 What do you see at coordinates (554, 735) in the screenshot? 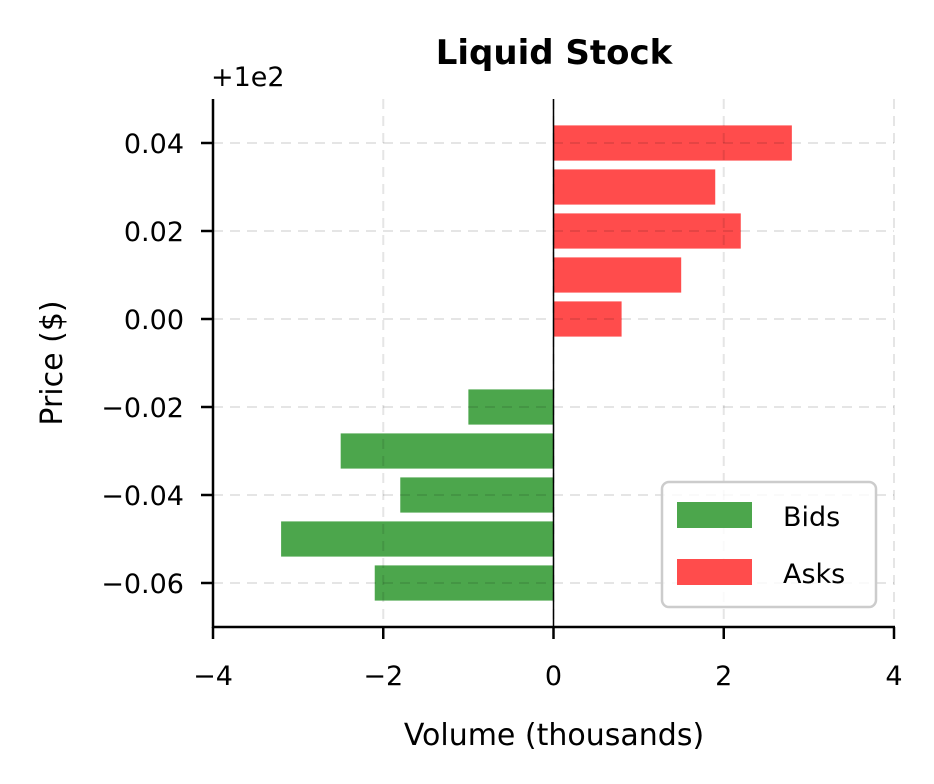
I see `x-axis-label: Volume (thousands)` at bounding box center [554, 735].